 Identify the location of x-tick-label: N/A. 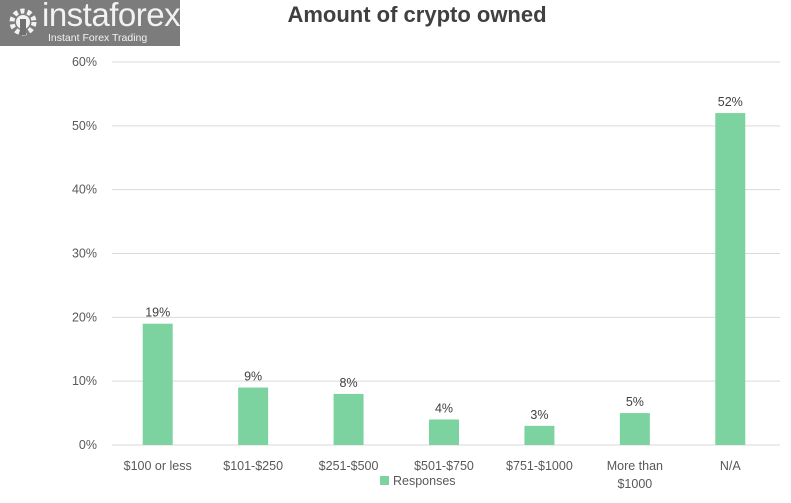
(731, 466).